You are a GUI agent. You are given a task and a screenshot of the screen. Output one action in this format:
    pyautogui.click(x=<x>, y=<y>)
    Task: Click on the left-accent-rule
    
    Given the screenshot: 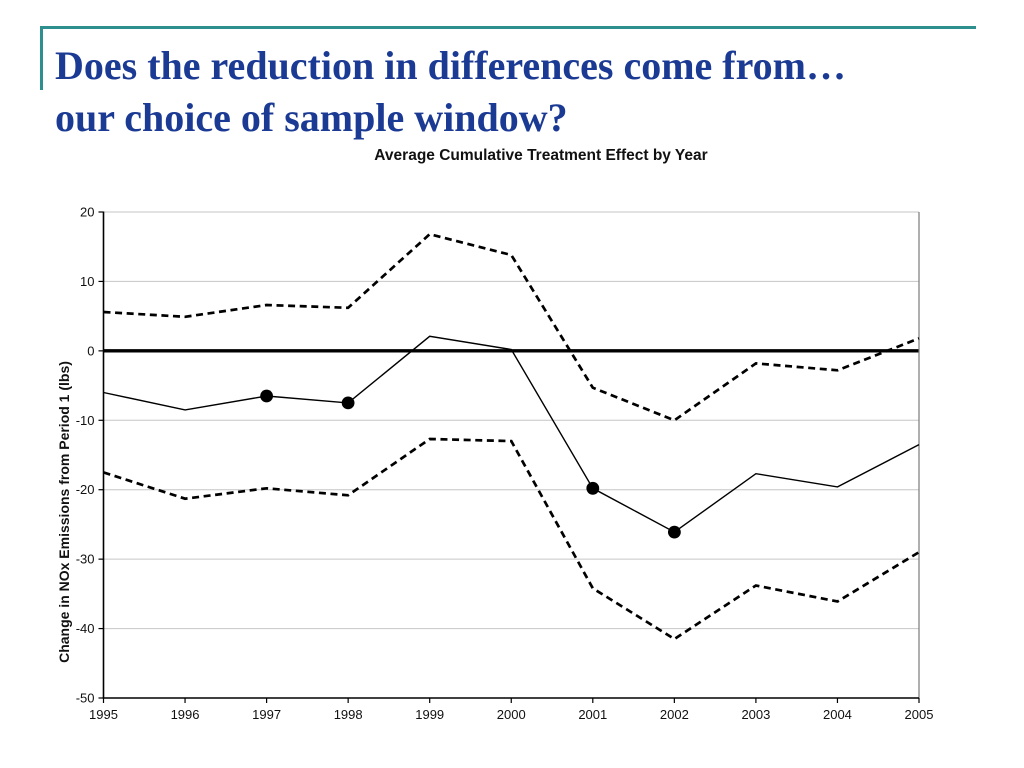 What is the action you would take?
    pyautogui.click(x=41, y=58)
    